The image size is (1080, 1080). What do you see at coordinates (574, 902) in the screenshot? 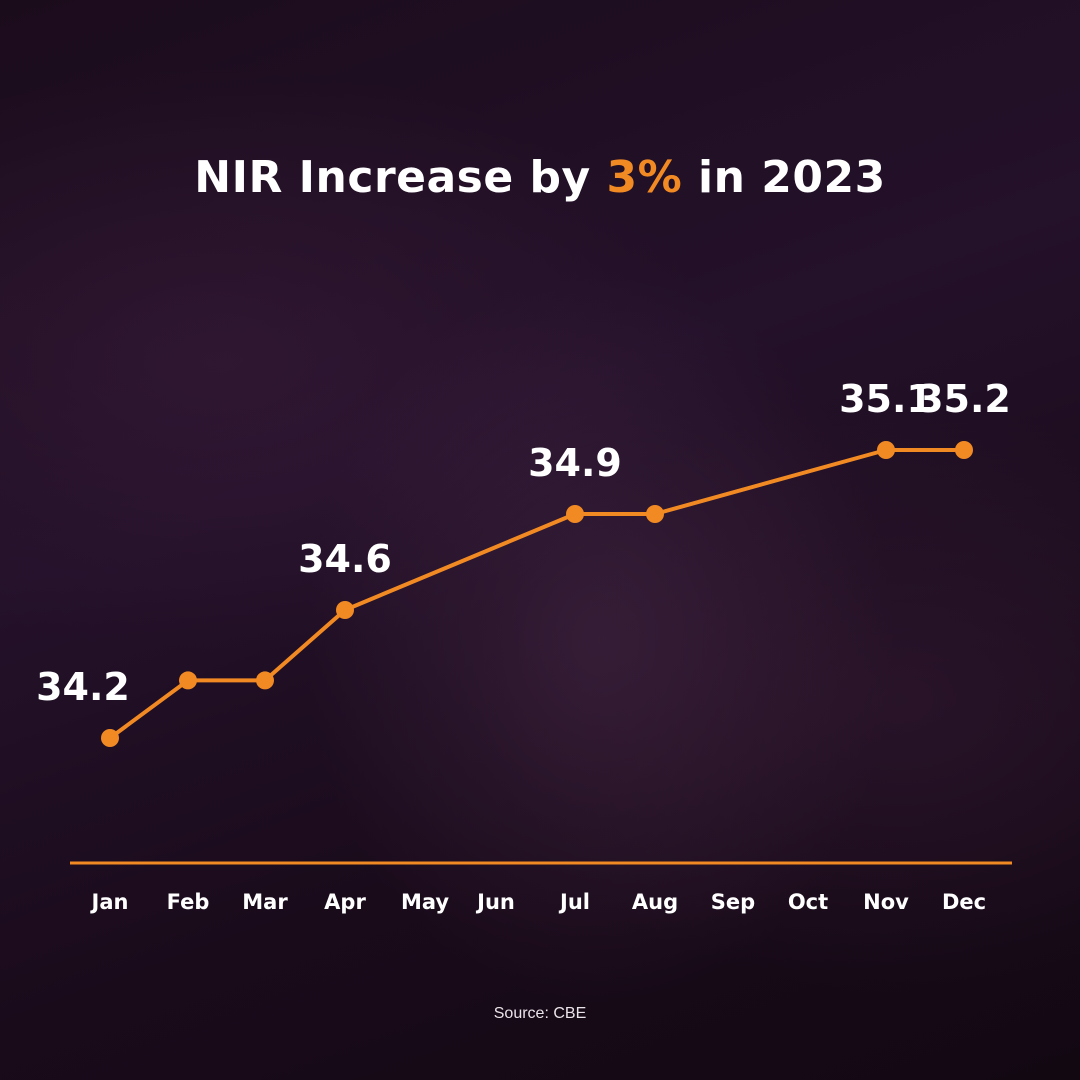
I see `x-tick-label: Jul` at bounding box center [574, 902].